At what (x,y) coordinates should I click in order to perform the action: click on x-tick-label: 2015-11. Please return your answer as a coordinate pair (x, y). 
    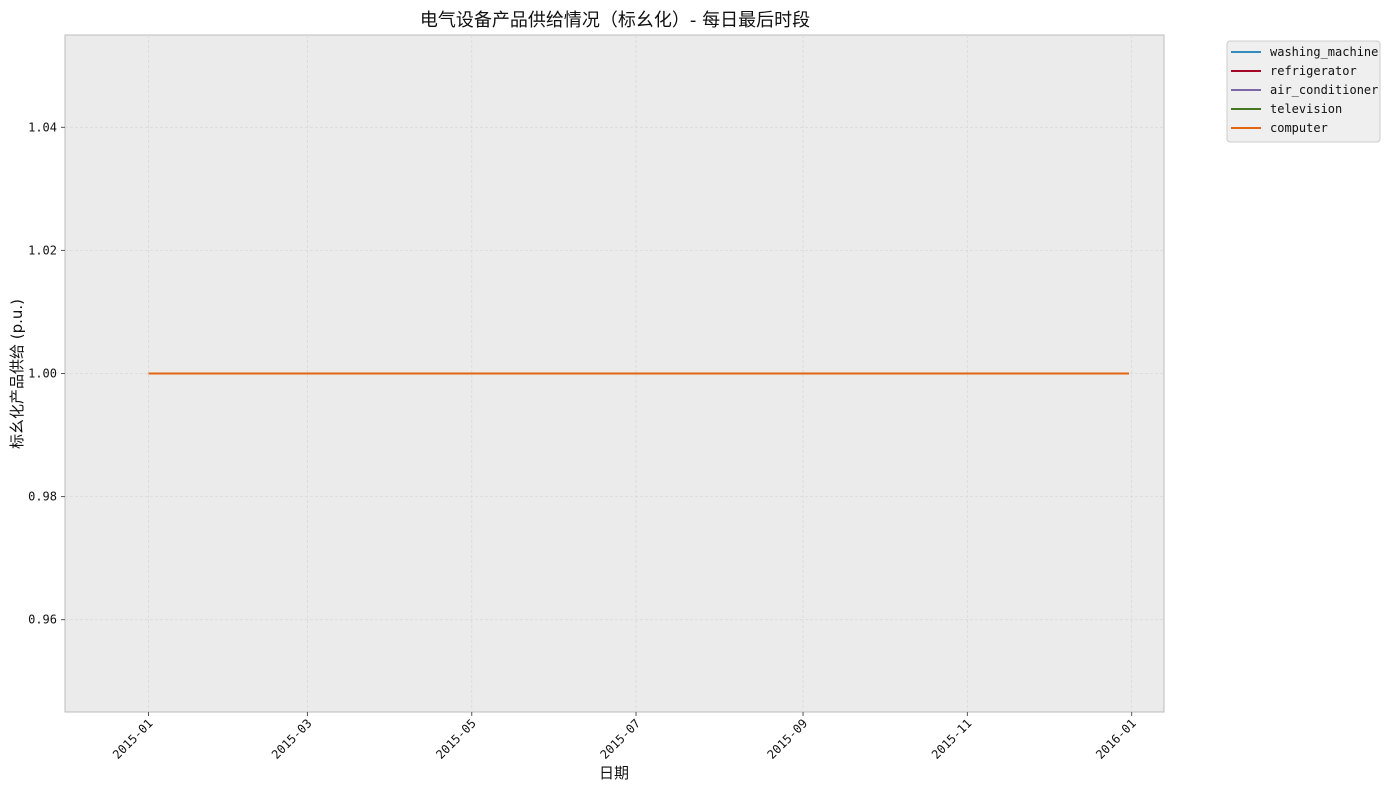
    Looking at the image, I should click on (952, 739).